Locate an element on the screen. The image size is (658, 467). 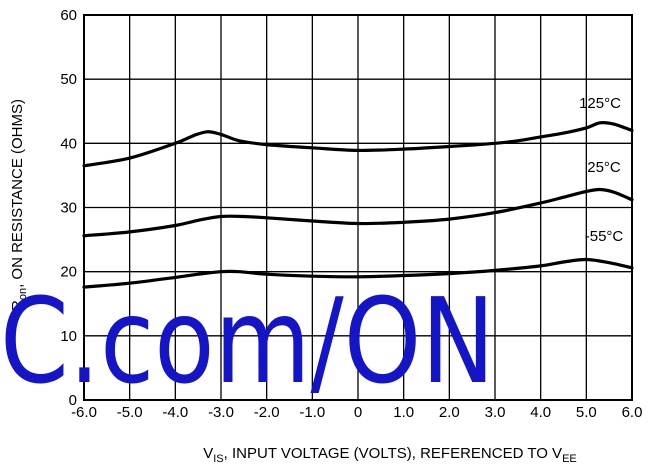
x-tick-label: -1.0 is located at coordinates (312, 412).